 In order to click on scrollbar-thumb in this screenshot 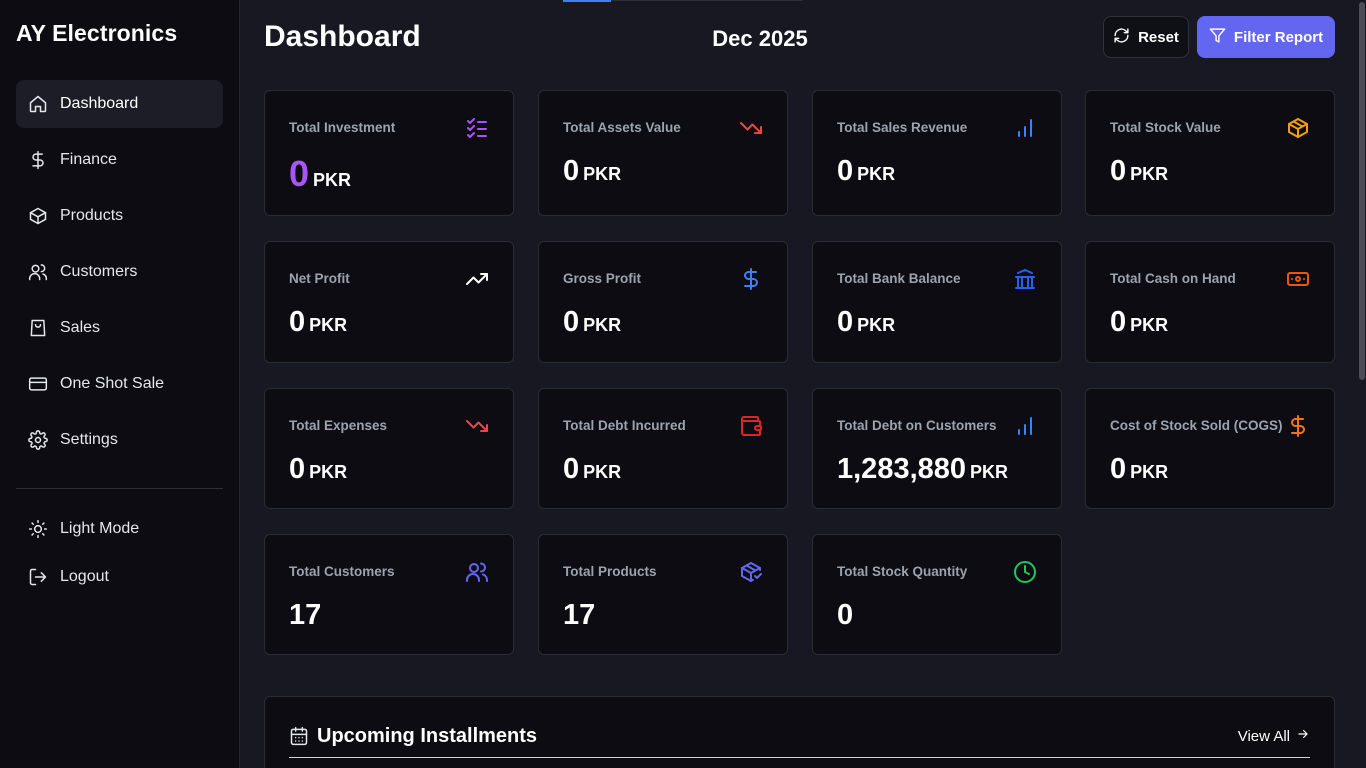, I will do `click(1362, 191)`.